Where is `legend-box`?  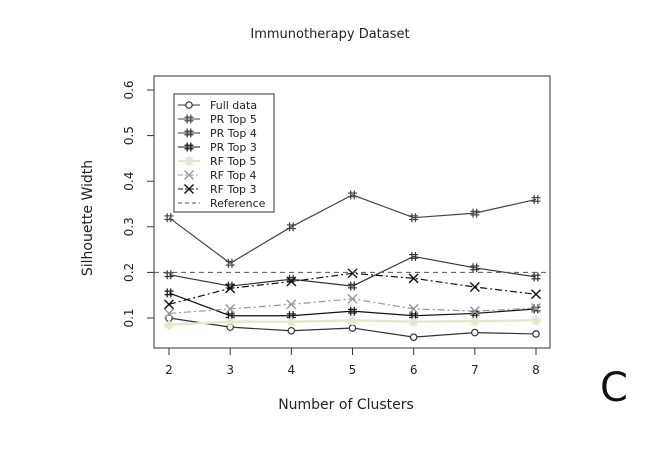 legend-box is located at coordinates (224, 153).